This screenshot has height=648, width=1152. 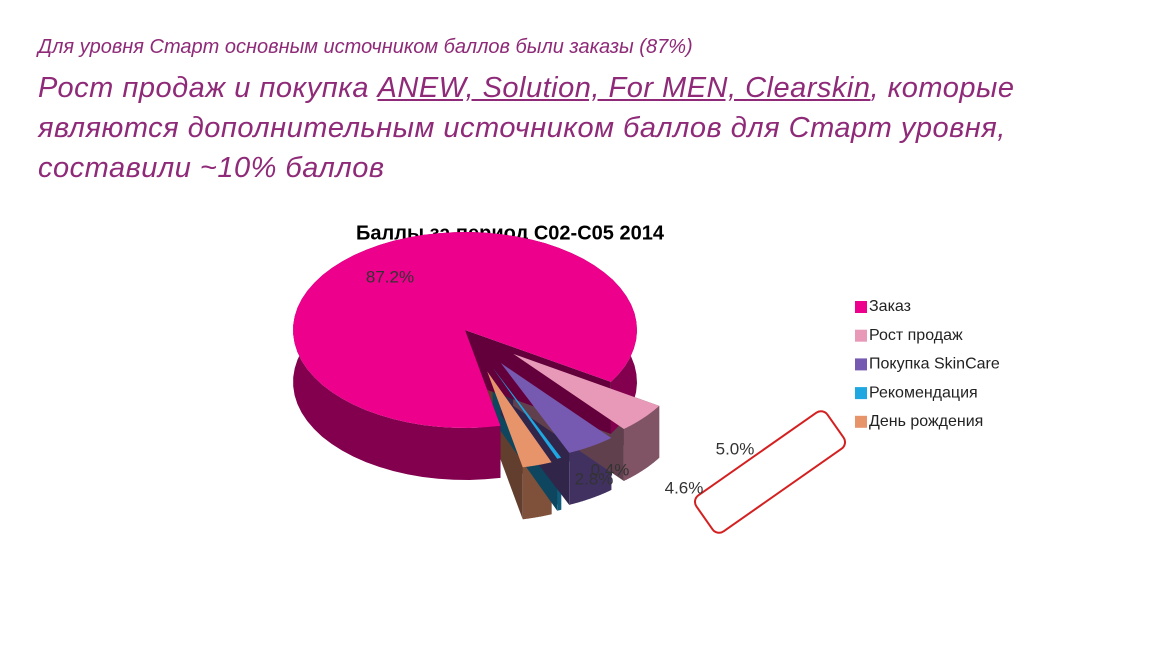 What do you see at coordinates (735, 448) in the screenshot?
I see `data-label: 5.0%` at bounding box center [735, 448].